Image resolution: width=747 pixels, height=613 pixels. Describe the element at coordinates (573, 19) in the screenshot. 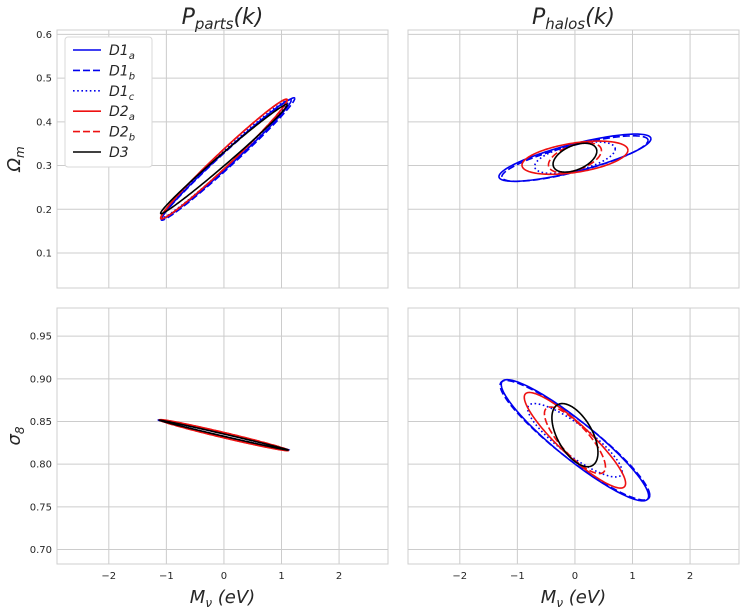

I see `panel-title: Phalos(k)` at that location.